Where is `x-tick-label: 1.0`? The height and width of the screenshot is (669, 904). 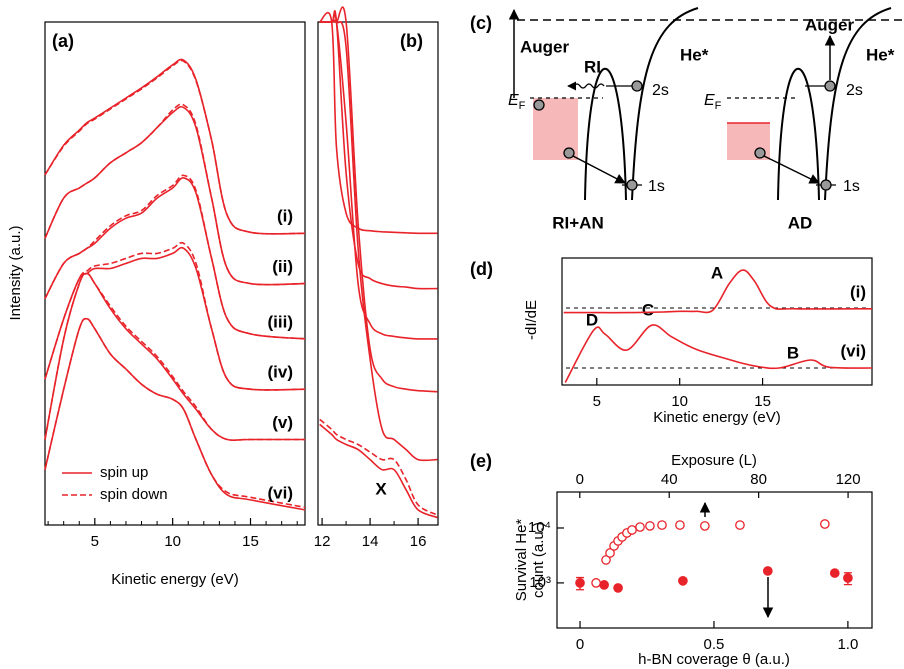 x-tick-label: 1.0 is located at coordinates (847, 644).